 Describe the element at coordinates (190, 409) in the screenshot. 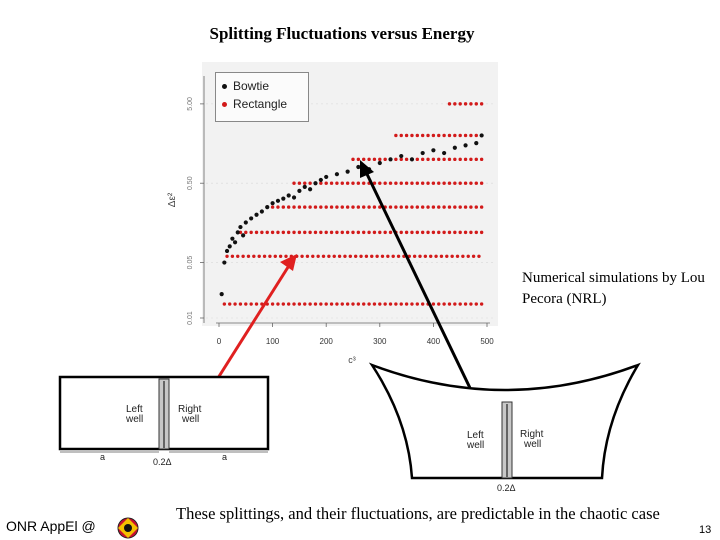

I see `rect-right-label-1: Right` at that location.